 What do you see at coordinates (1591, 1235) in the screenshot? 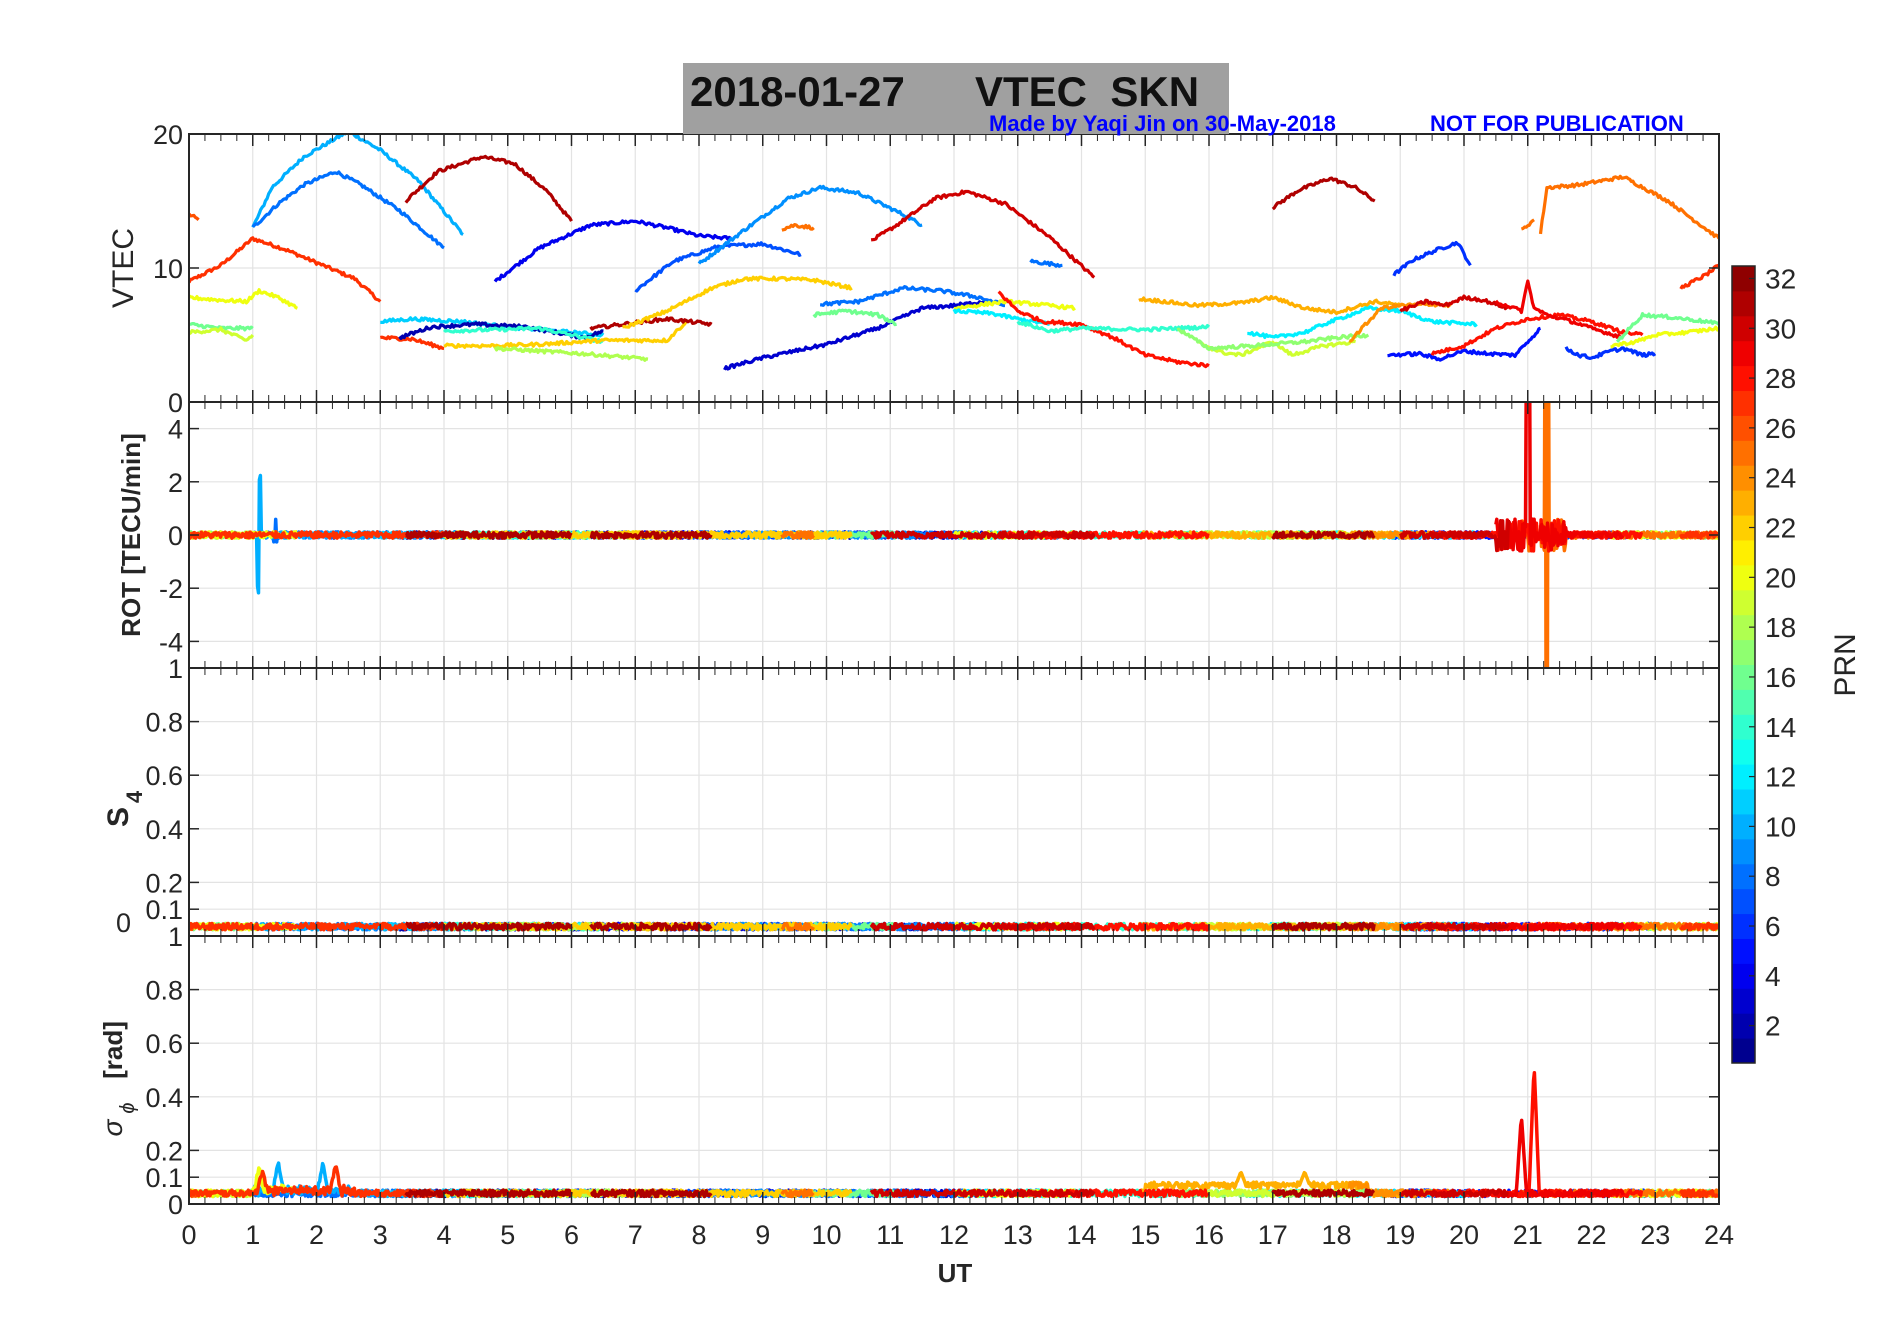
I see `x-tick-label: 22` at bounding box center [1591, 1235].